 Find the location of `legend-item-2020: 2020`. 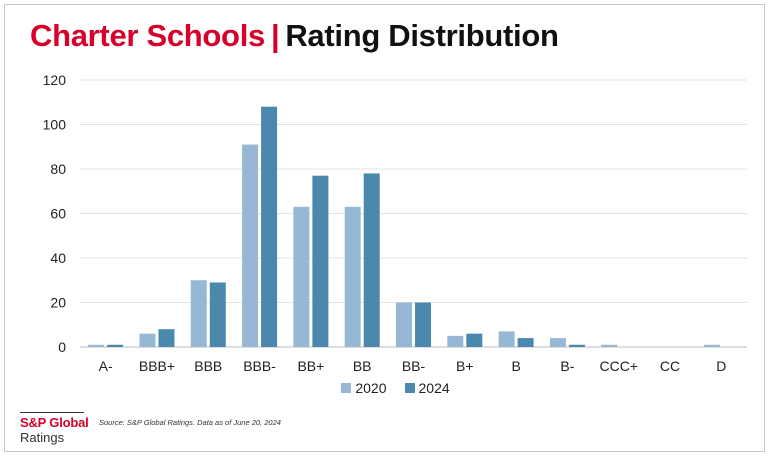

legend-item-2020: 2020 is located at coordinates (364, 388).